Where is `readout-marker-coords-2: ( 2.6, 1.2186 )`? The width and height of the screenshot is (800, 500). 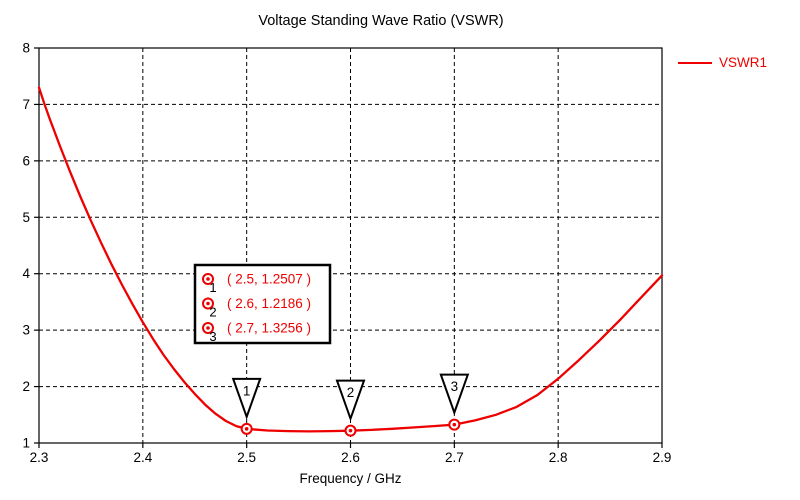 readout-marker-coords-2: ( 2.6, 1.2186 ) is located at coordinates (269, 303).